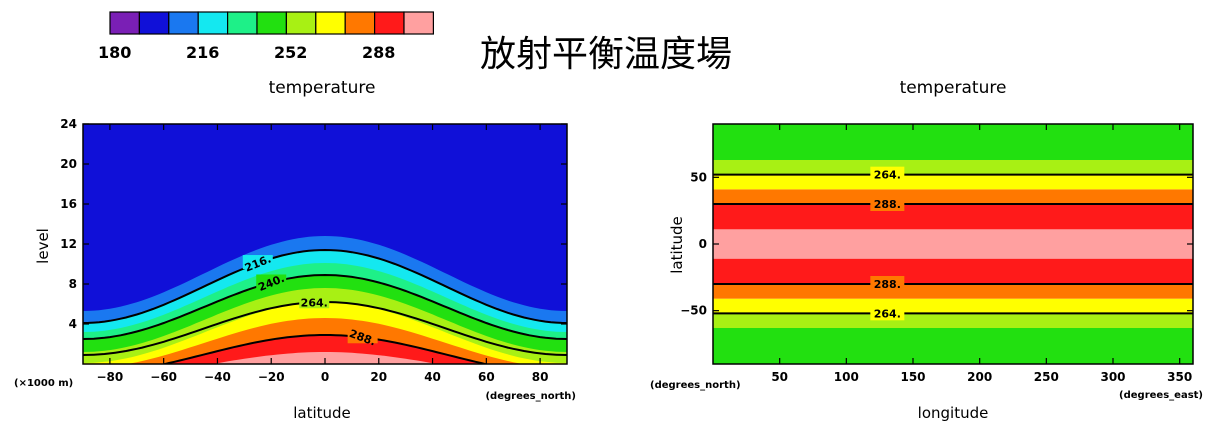 The width and height of the screenshot is (1207, 422). I want to click on page-heading: 放射平衡温度場, so click(606, 54).